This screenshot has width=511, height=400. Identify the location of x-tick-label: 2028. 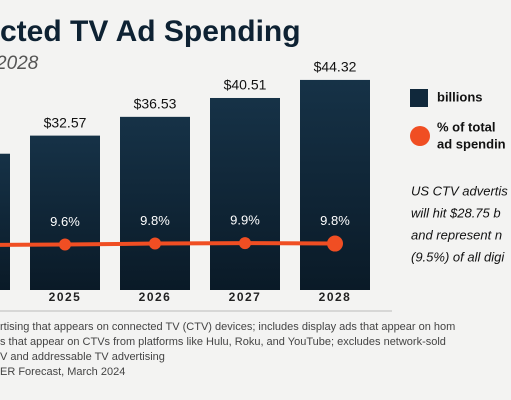
(335, 297).